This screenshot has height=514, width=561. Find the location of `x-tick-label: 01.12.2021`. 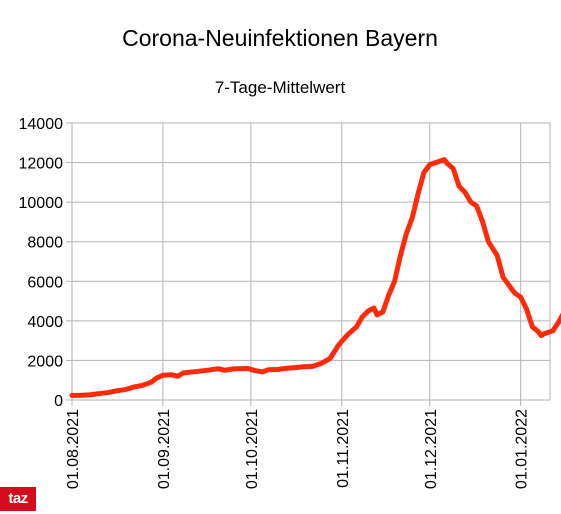

x-tick-label: 01.12.2021 is located at coordinates (431, 449).